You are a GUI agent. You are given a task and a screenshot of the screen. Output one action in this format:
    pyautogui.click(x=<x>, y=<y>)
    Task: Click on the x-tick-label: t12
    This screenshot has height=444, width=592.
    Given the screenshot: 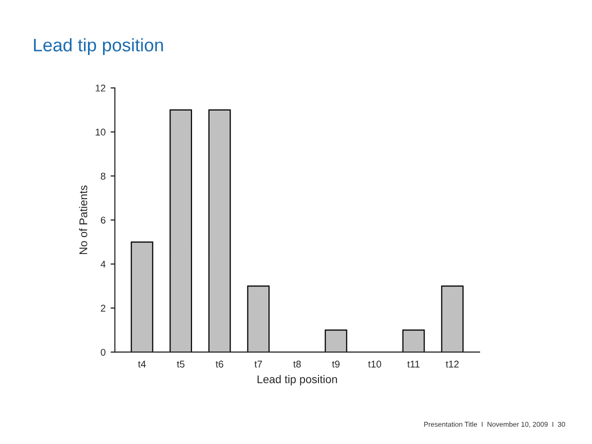 What is the action you would take?
    pyautogui.click(x=452, y=364)
    